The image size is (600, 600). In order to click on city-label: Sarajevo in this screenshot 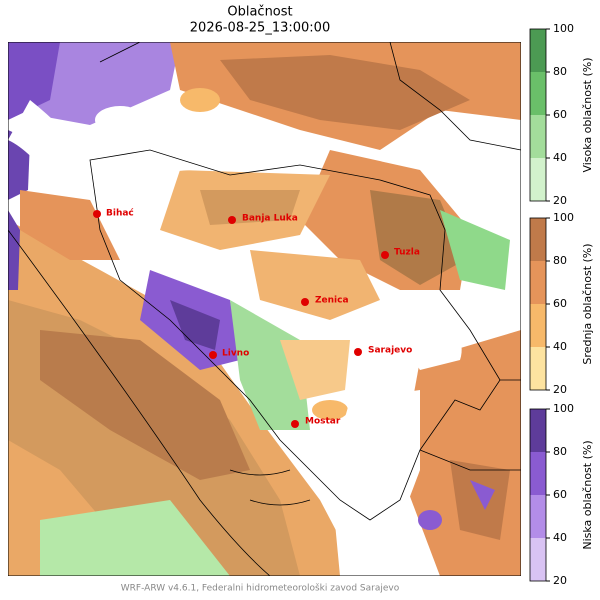, I will do `click(390, 351)`.